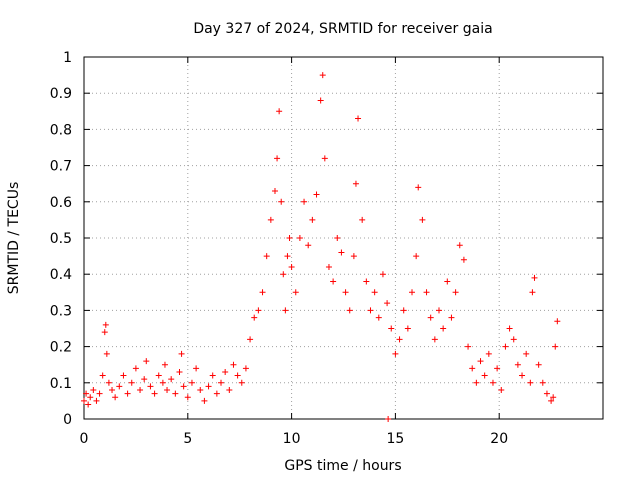 The height and width of the screenshot is (480, 640). What do you see at coordinates (187, 439) in the screenshot?
I see `x-tick-label: 5` at bounding box center [187, 439].